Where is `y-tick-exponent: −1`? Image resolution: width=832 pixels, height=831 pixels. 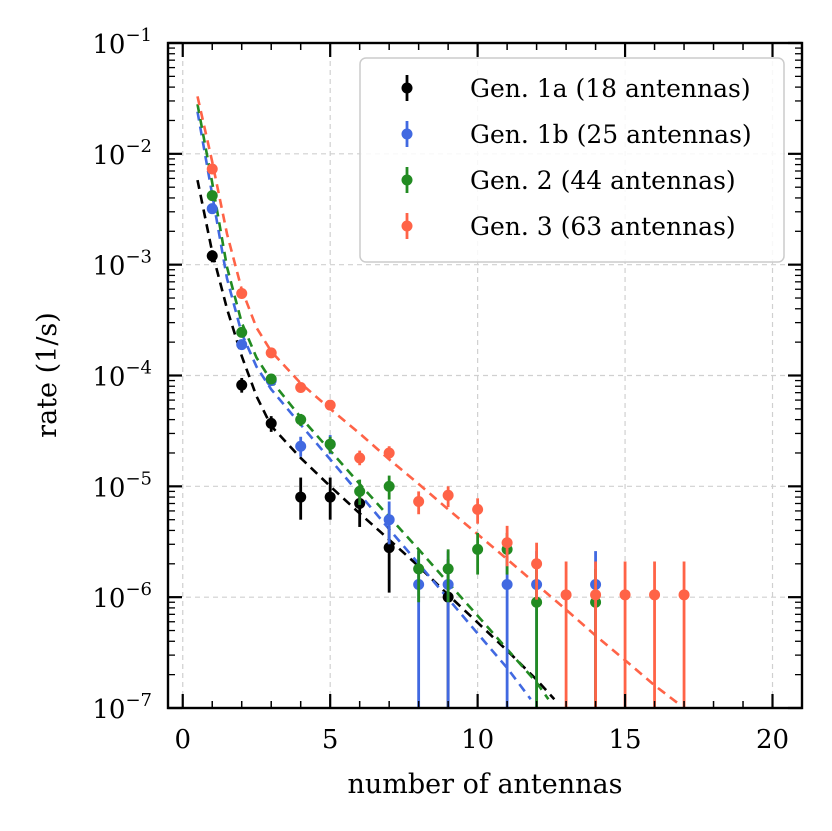
y-tick-exponent: −1 is located at coordinates (138, 35).